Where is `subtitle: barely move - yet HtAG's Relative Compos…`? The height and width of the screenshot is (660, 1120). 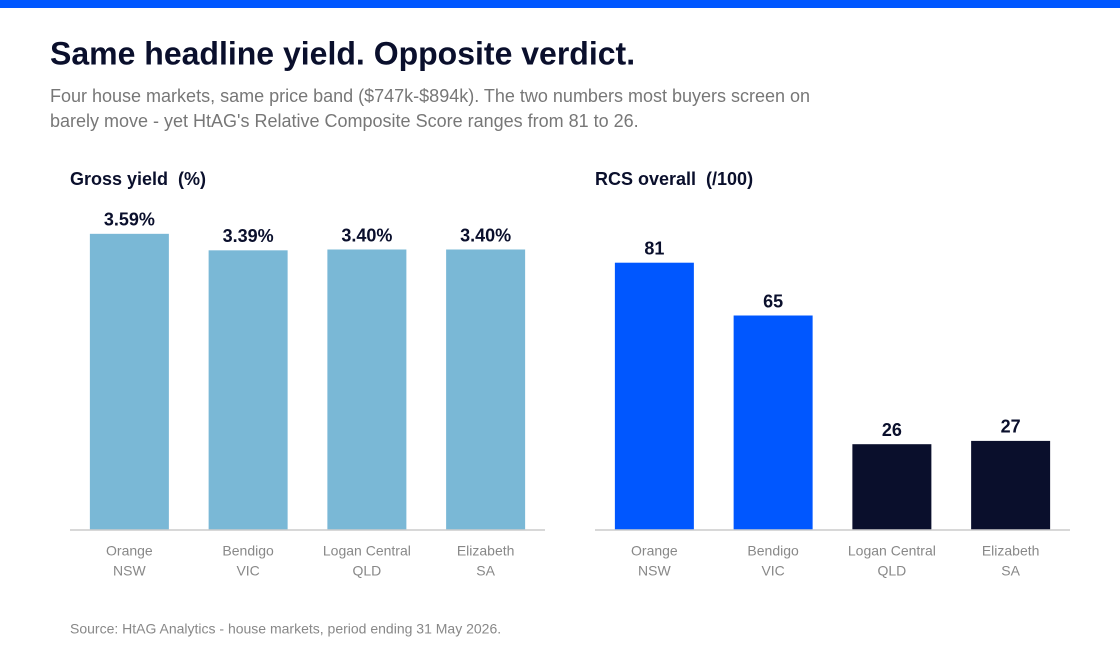
subtitle: barely move - yet HtAG's Relative Compos… is located at coordinates (344, 121).